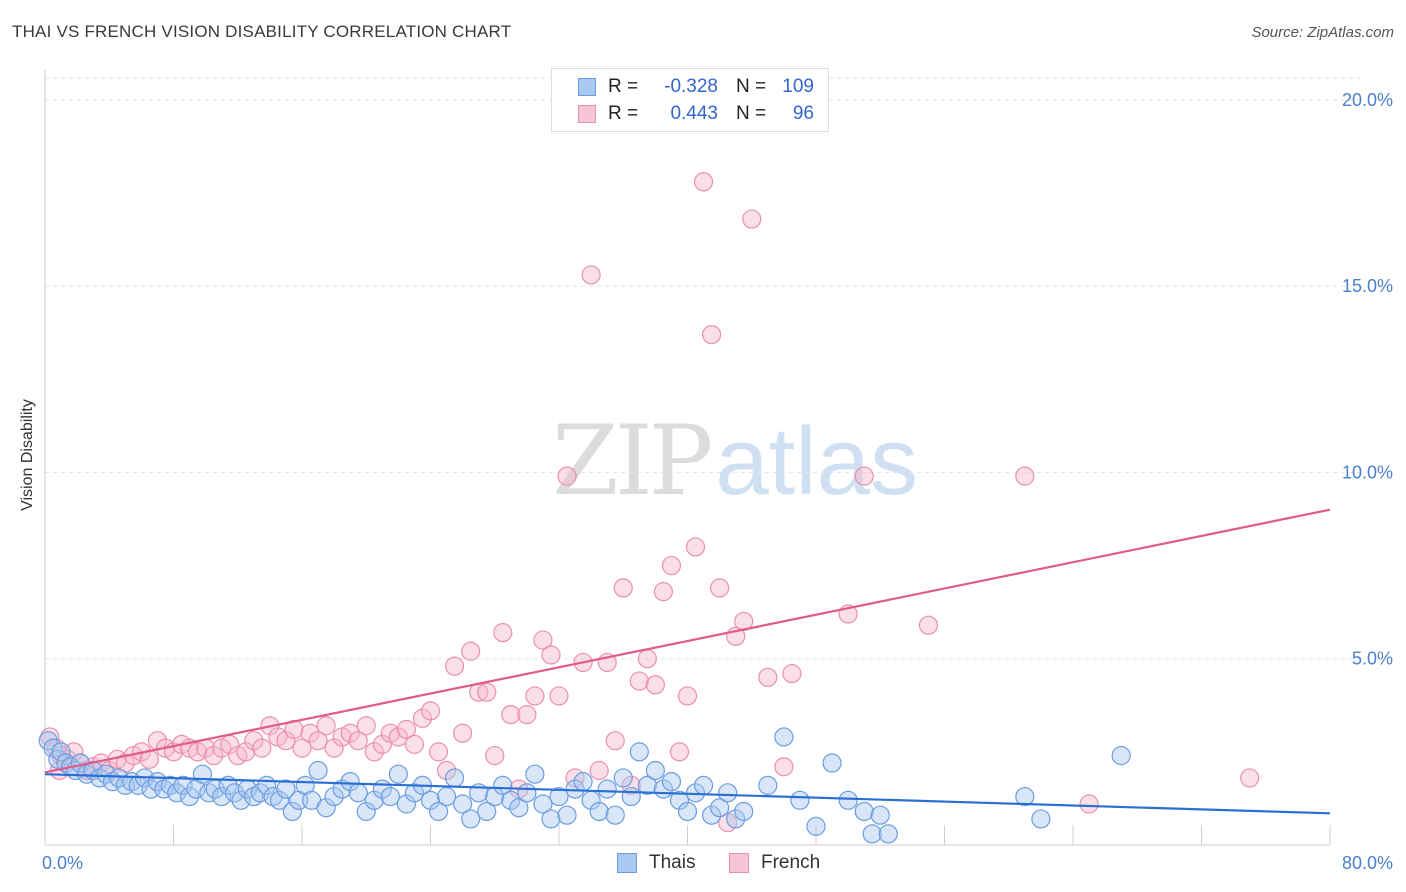  Describe the element at coordinates (691, 86) in the screenshot. I see `legend-r-value-thais: -0.328` at that location.